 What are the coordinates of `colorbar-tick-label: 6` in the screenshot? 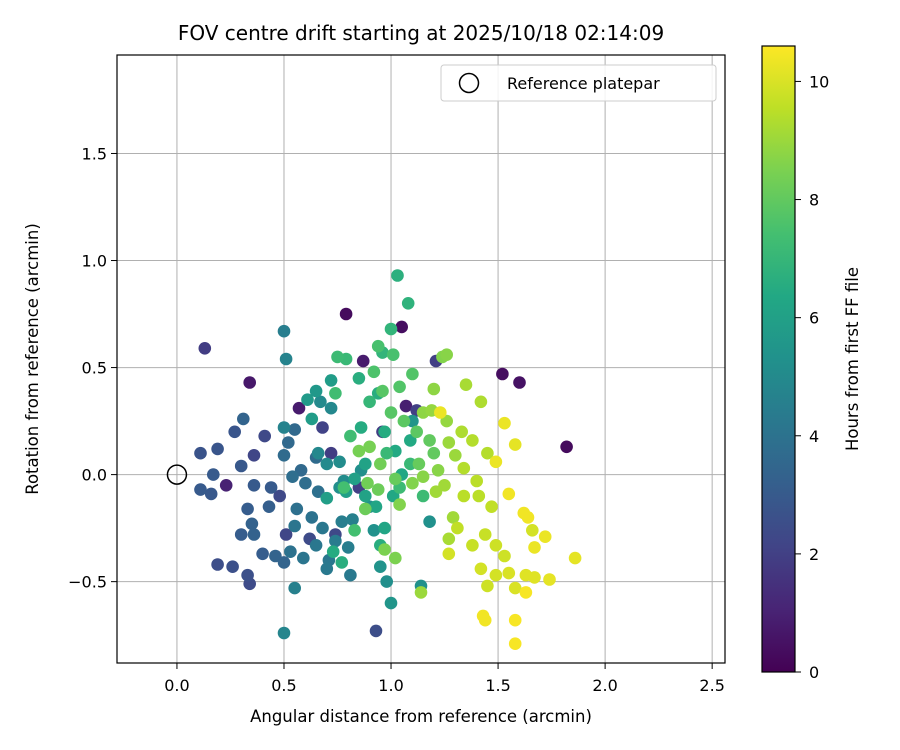 It's located at (814, 318).